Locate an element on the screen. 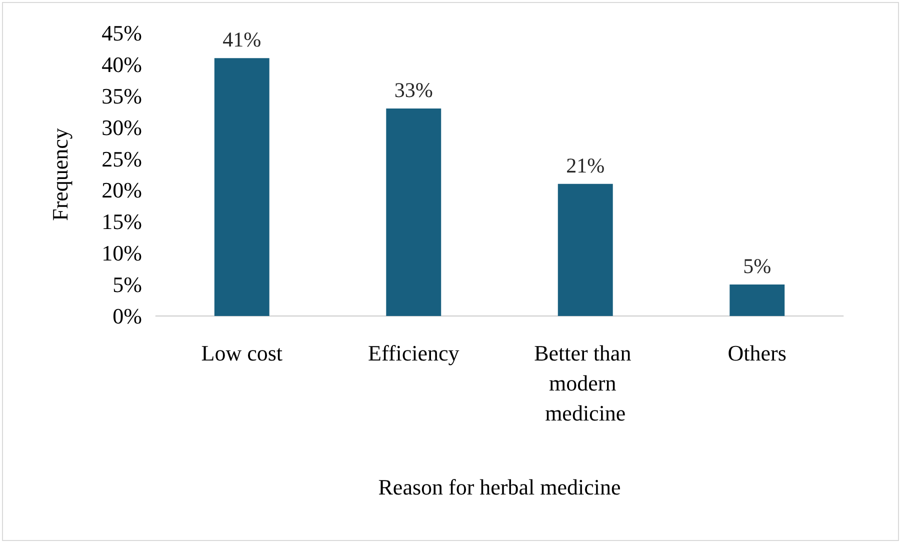 This screenshot has width=901, height=543. y-tick-label: 35% is located at coordinates (122, 95).